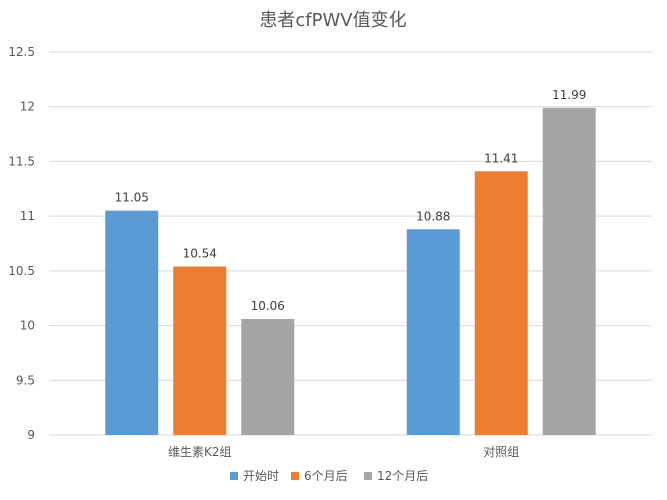  I want to click on y-tick-label: 11.5, so click(21, 161).